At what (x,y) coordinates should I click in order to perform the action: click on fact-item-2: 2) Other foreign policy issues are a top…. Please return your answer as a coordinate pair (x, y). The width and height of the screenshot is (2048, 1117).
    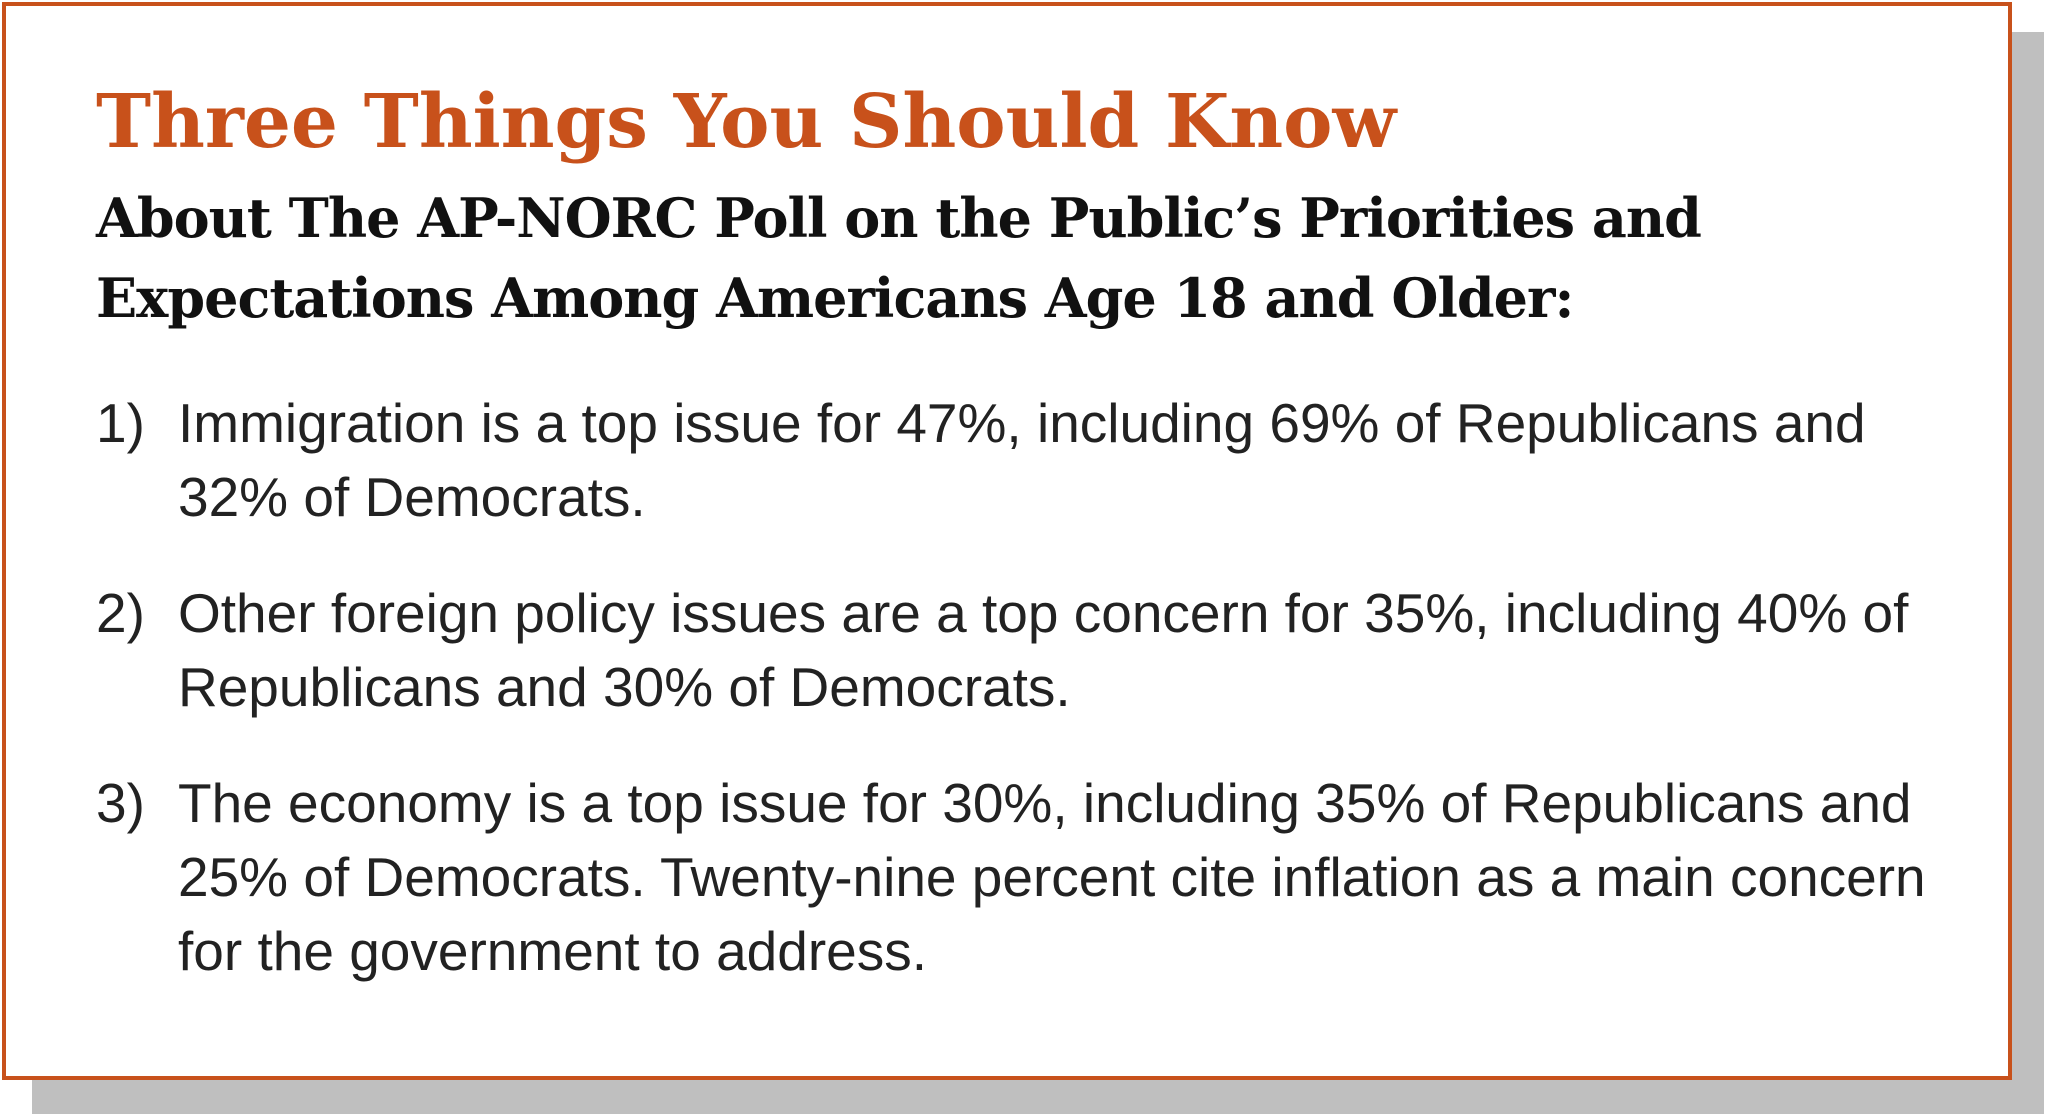
    Looking at the image, I should click on (1036, 650).